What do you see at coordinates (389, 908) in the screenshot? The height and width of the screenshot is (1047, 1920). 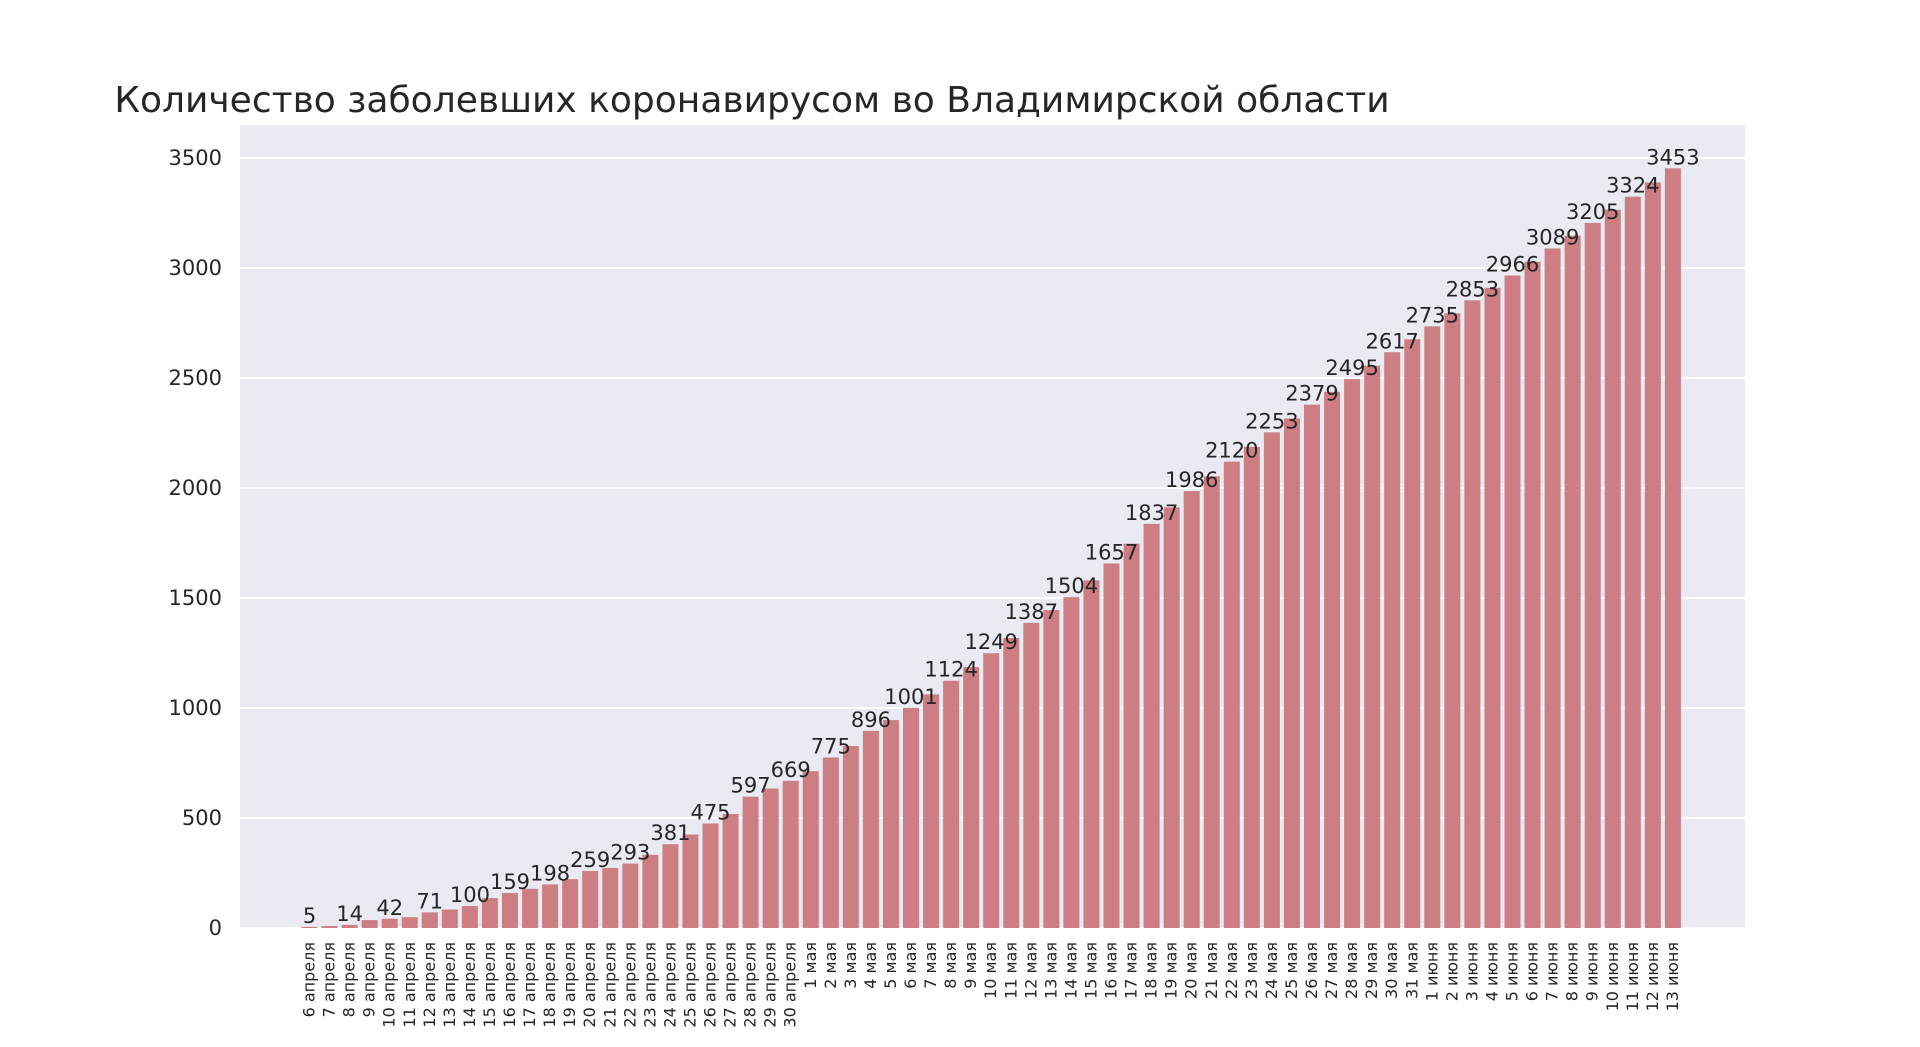 I see `data-label: 42` at bounding box center [389, 908].